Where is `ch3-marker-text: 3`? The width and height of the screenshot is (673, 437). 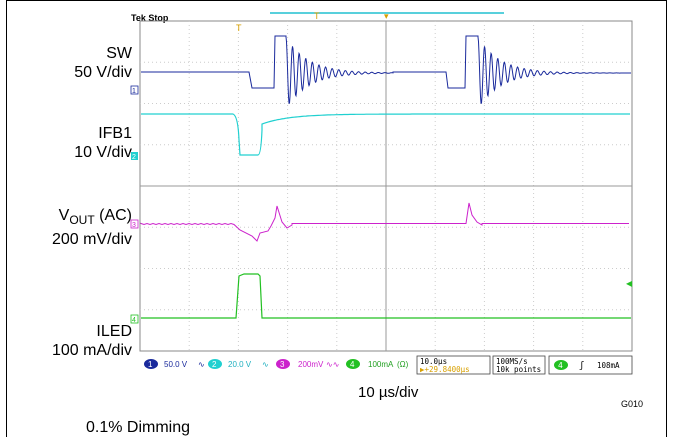
ch3-marker-text: 3 is located at coordinates (134, 225).